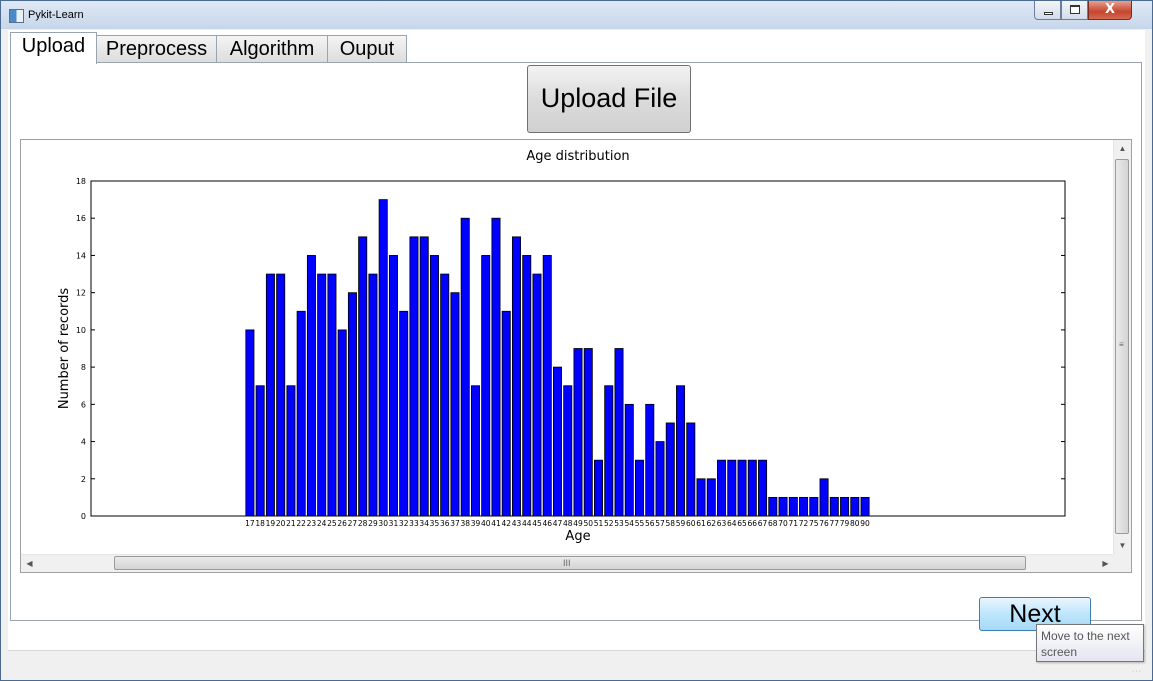 The height and width of the screenshot is (681, 1153). What do you see at coordinates (609, 99) in the screenshot?
I see `upload-file-button: Upload File` at bounding box center [609, 99].